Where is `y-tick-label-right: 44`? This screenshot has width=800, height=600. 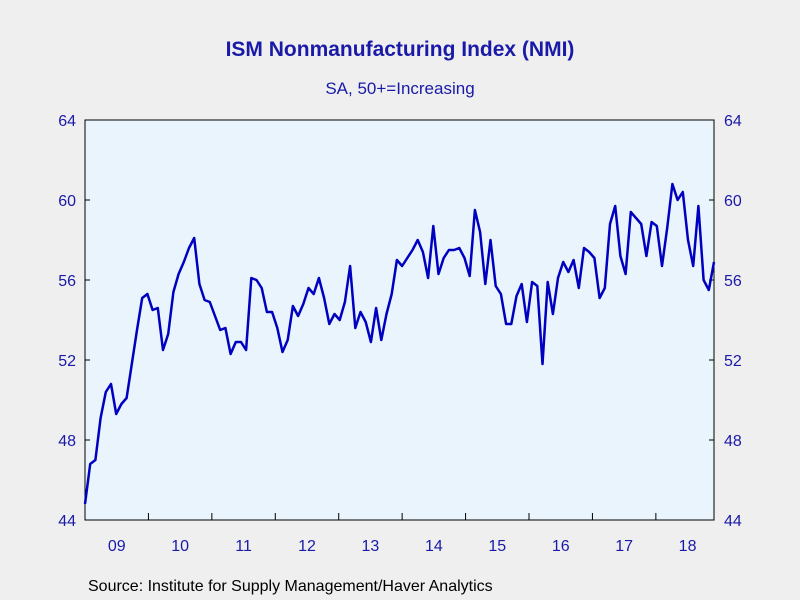
y-tick-label-right: 44 is located at coordinates (733, 521).